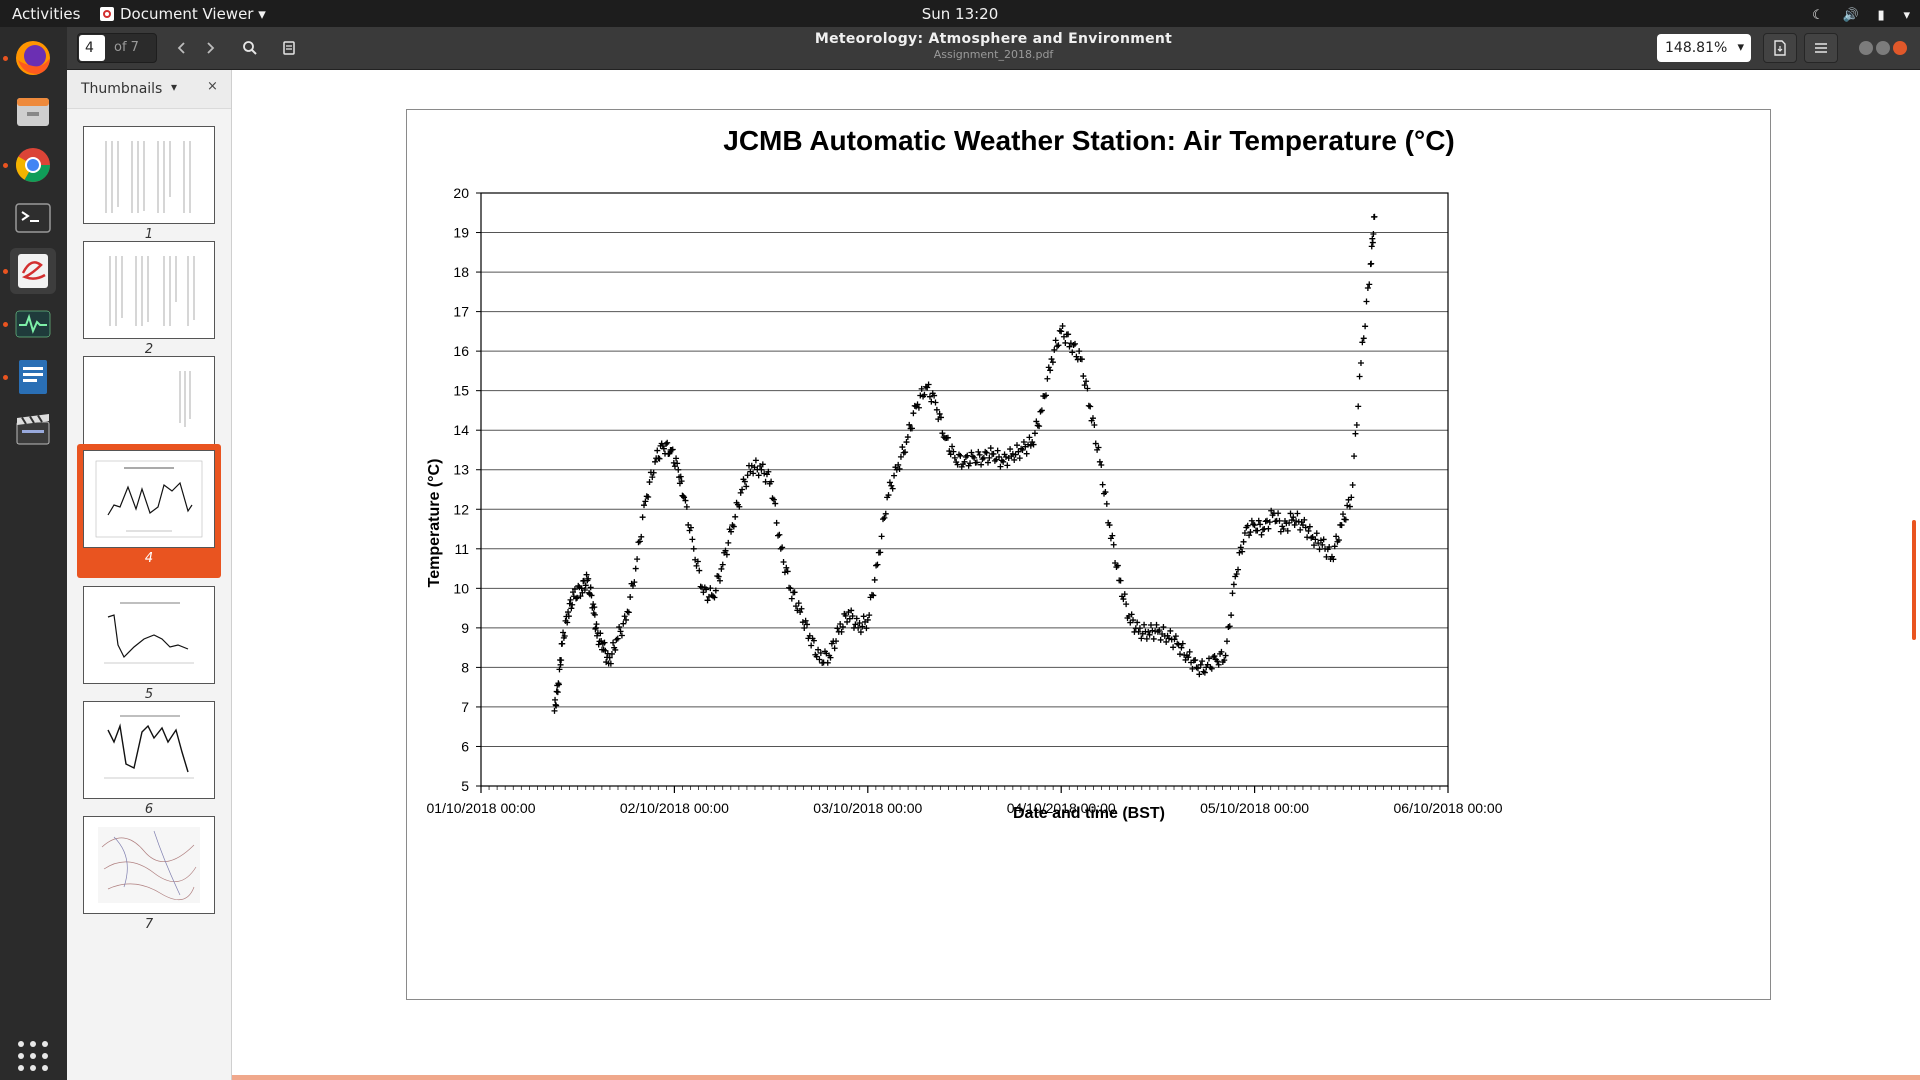  Describe the element at coordinates (1821, 48) in the screenshot. I see `main-menu-button` at that location.